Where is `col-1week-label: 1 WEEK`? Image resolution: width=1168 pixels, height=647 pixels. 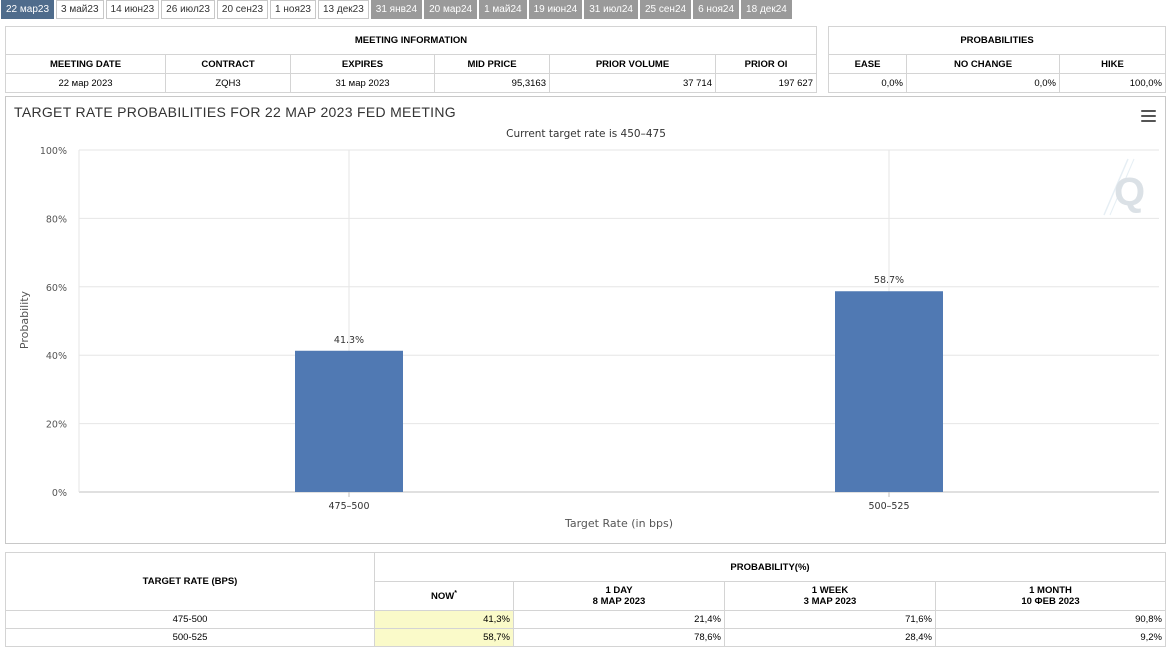 col-1week-label: 1 WEEK is located at coordinates (830, 590).